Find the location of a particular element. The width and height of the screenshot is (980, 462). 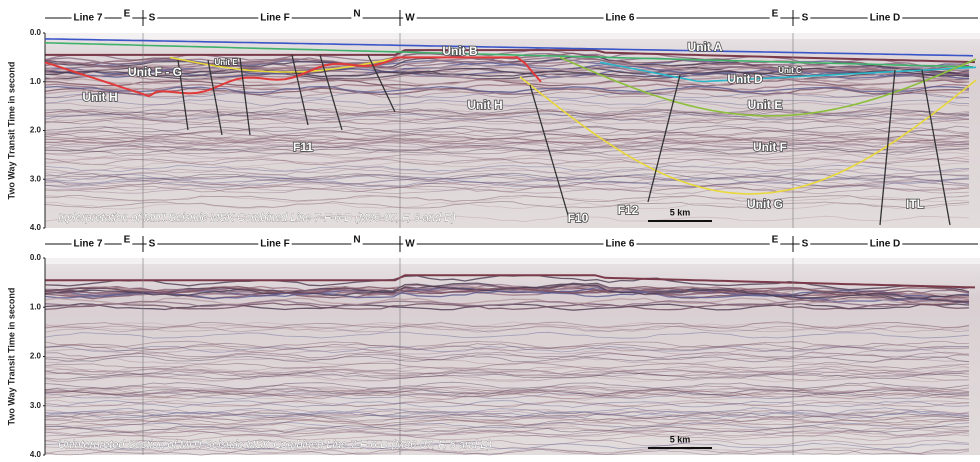

seafloor is located at coordinates (510, 56).